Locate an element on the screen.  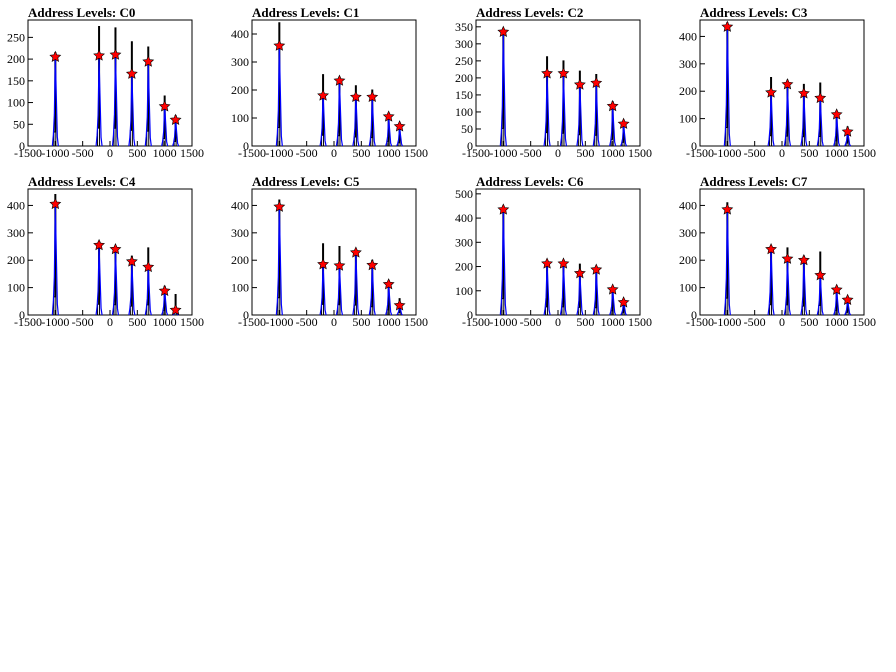
x-tick-label: -1000 is located at coordinates (503, 322).